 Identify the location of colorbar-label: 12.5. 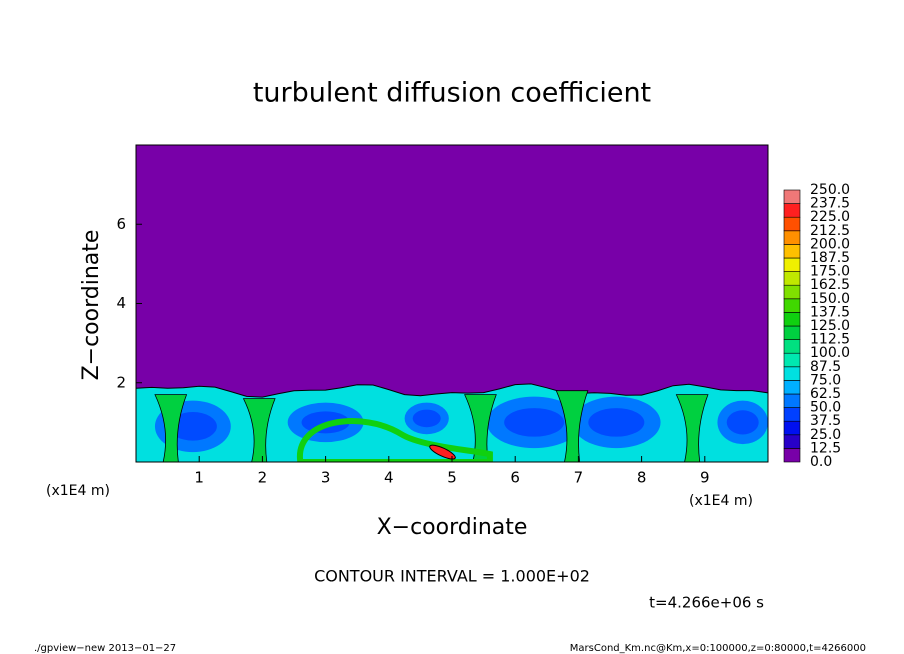
(825, 448).